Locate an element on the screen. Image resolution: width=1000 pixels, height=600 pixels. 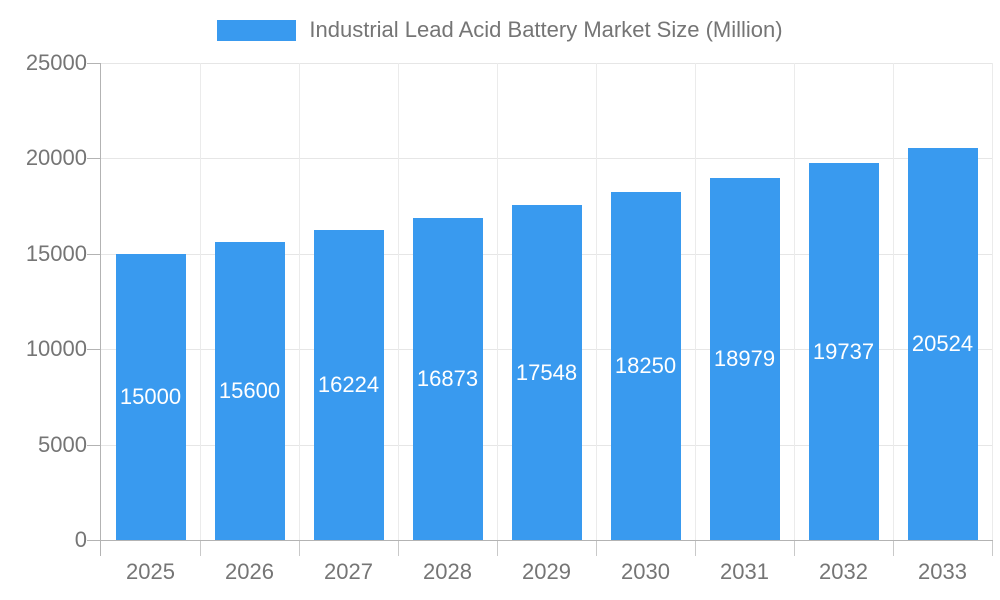
bar-value-label: 20524 is located at coordinates (942, 343).